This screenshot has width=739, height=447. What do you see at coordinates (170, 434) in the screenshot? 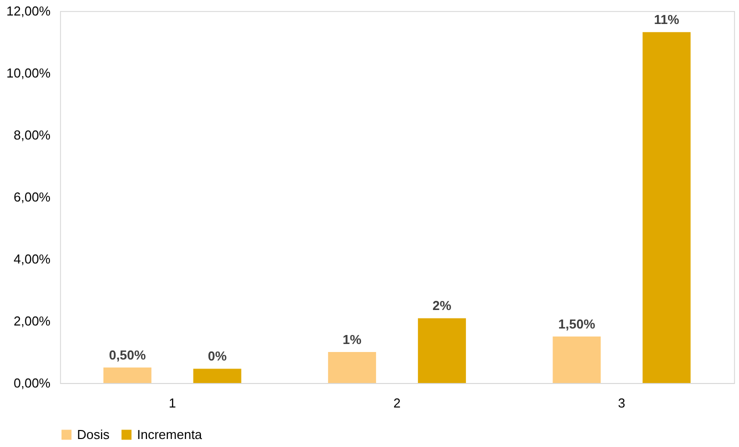
I see `legend-label: Incrementa` at bounding box center [170, 434].